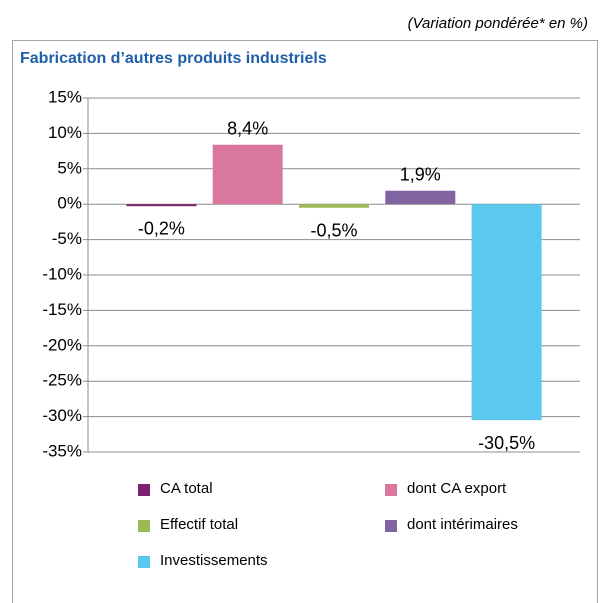 Image resolution: width=607 pixels, height=603 pixels. Describe the element at coordinates (67, 238) in the screenshot. I see `y-tick-label: -5%` at that location.